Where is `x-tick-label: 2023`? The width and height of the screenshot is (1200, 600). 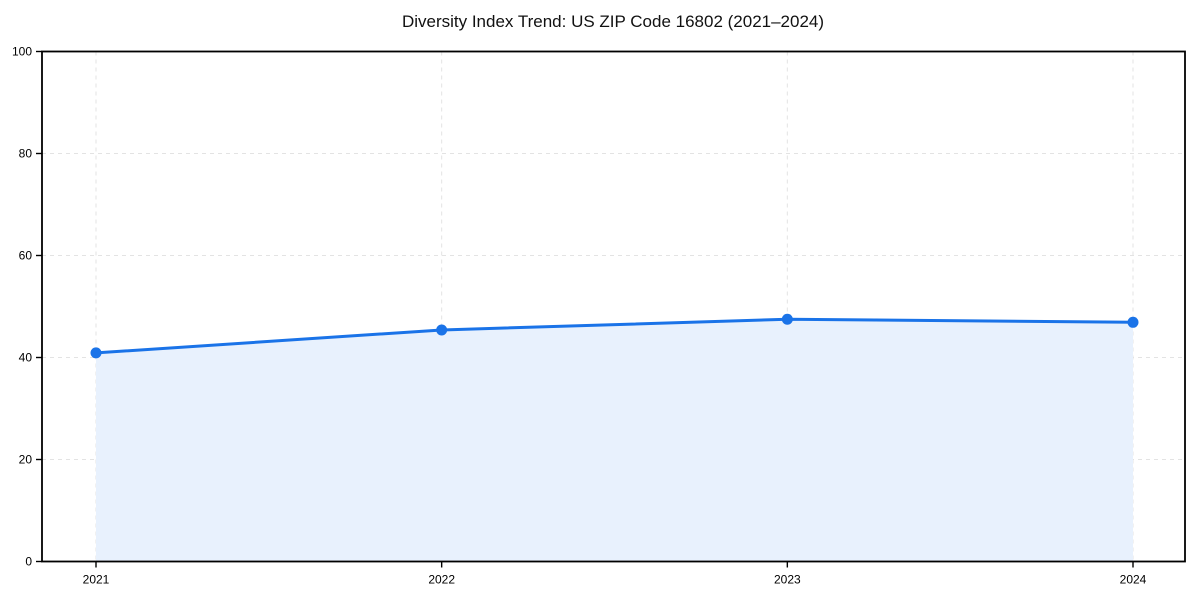
x-tick-label: 2023 is located at coordinates (787, 580).